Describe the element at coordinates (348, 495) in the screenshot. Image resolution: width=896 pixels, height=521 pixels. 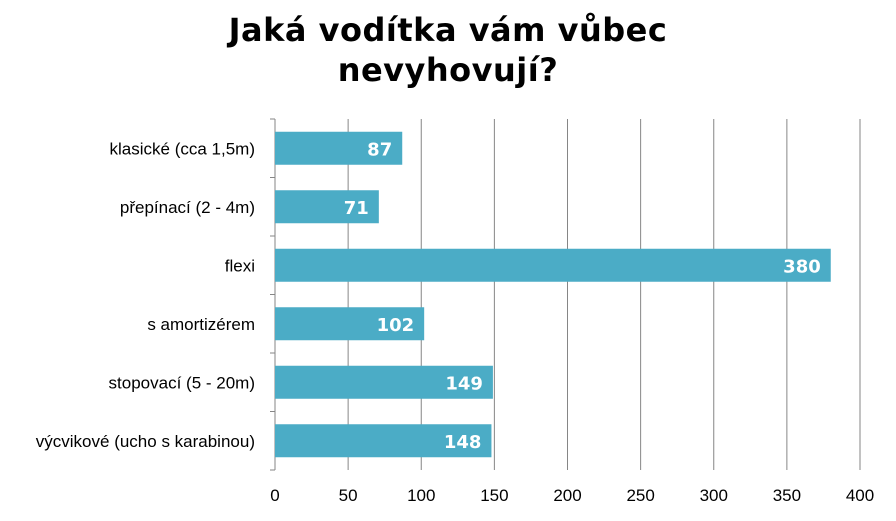
I see `x-tick-label: 50` at that location.